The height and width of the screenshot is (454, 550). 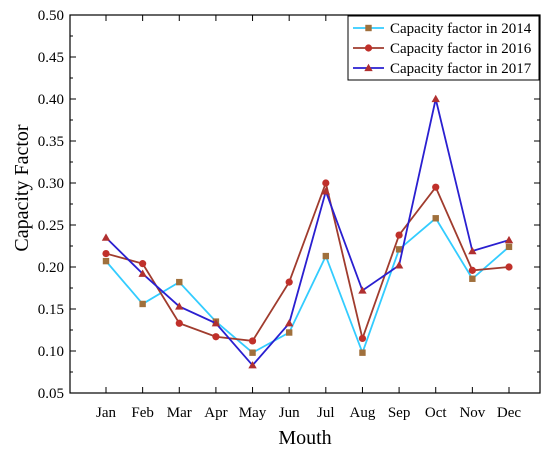 What do you see at coordinates (51, 226) in the screenshot?
I see `y-tick-label: 0.25` at bounding box center [51, 226].